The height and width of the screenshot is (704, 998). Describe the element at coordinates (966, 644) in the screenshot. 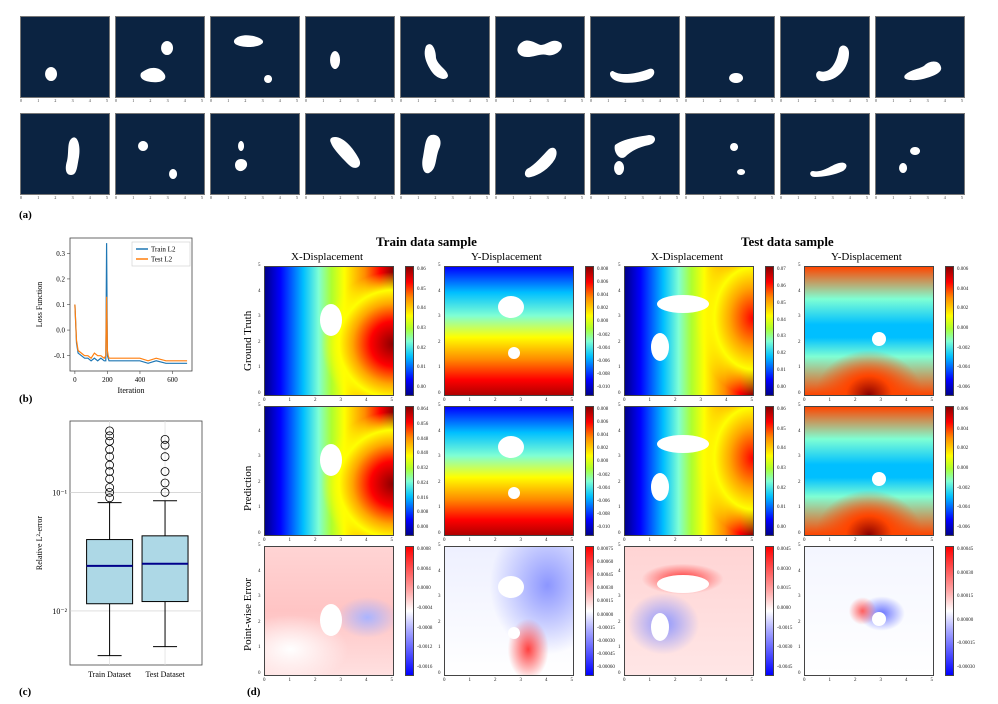

I see `colorbar-tick-label: -0.00015` at that location.